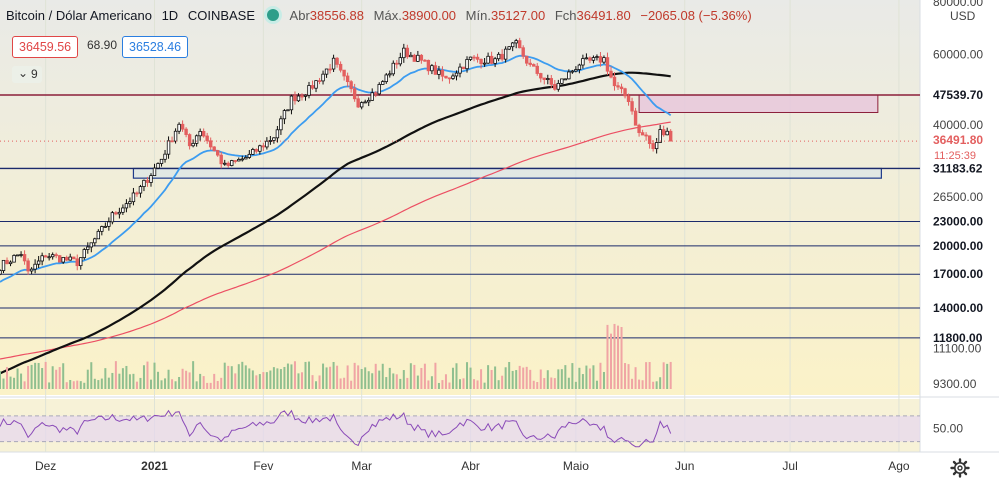 This screenshot has width=999, height=483. Describe the element at coordinates (958, 197) in the screenshot. I see `price-axis-tick: 26500.00` at that location.